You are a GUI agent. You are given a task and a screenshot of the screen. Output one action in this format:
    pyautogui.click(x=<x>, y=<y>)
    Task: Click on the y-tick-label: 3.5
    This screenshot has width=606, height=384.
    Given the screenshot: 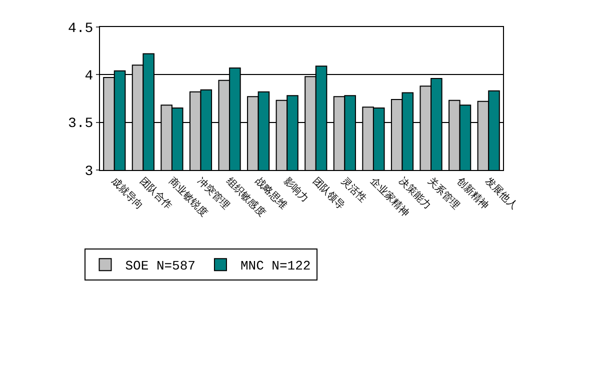 What is the action you would take?
    pyautogui.click(x=81, y=124)
    